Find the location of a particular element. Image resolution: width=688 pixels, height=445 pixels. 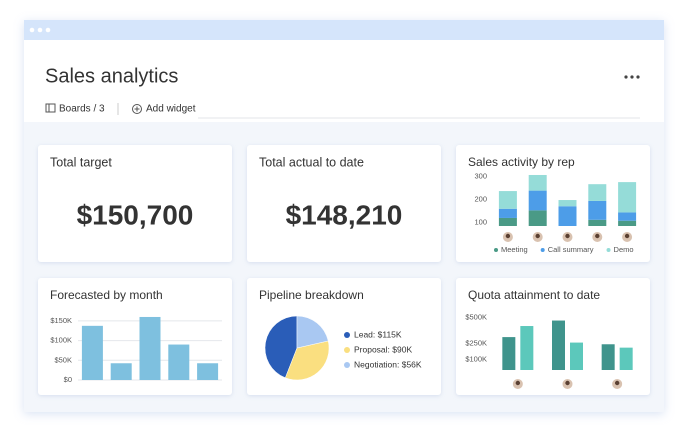

y-tick-label: $500K is located at coordinates (476, 316).